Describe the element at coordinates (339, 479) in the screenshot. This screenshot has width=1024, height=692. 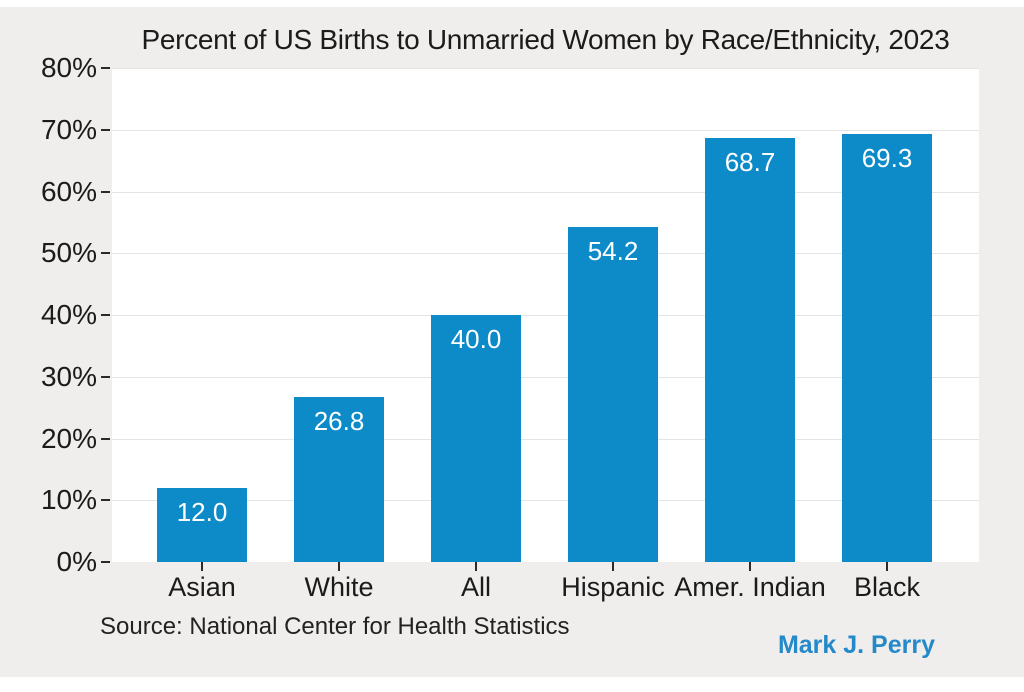
I see `bar: 26.8` at that location.